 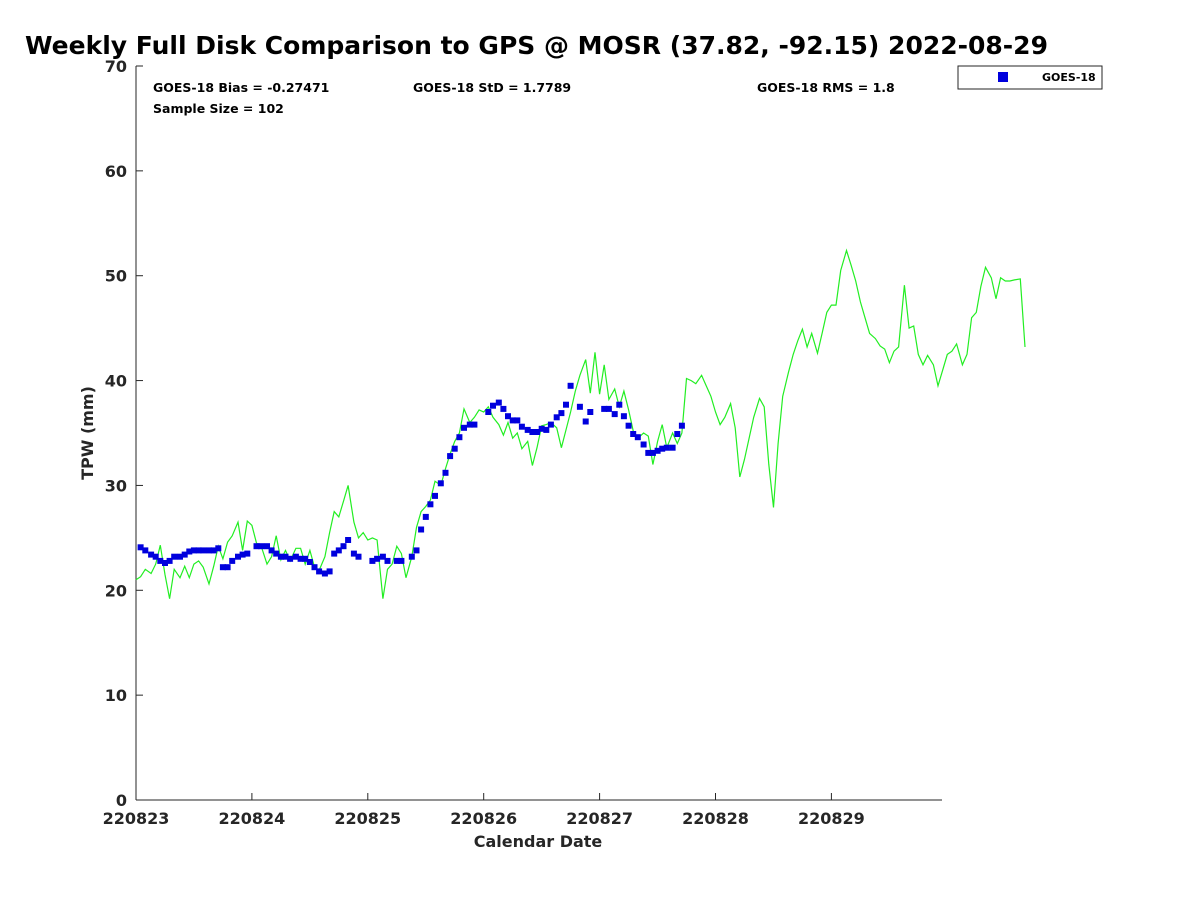 I want to click on x-tick-label: 220823, so click(x=136, y=818).